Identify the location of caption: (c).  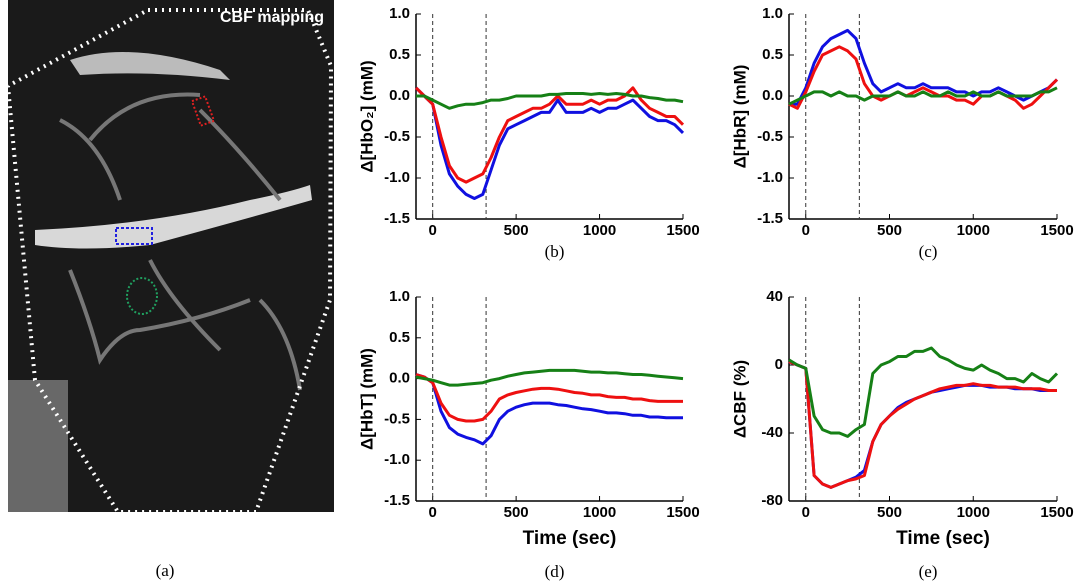
(928, 251).